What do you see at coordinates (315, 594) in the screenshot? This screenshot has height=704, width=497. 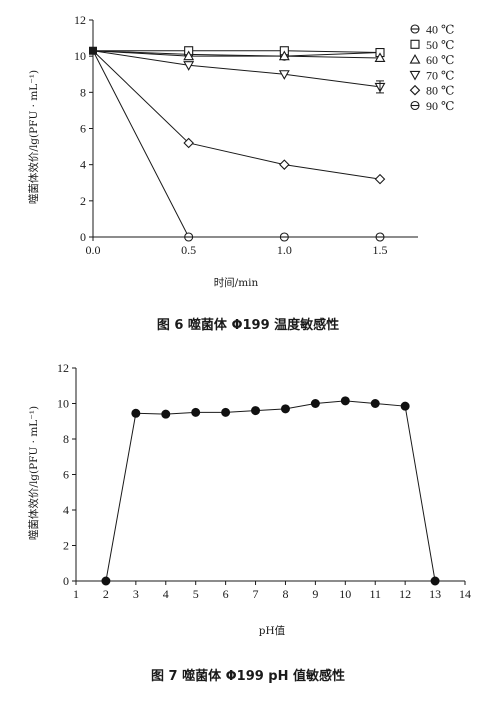 I see `x-tick-label: 9` at bounding box center [315, 594].